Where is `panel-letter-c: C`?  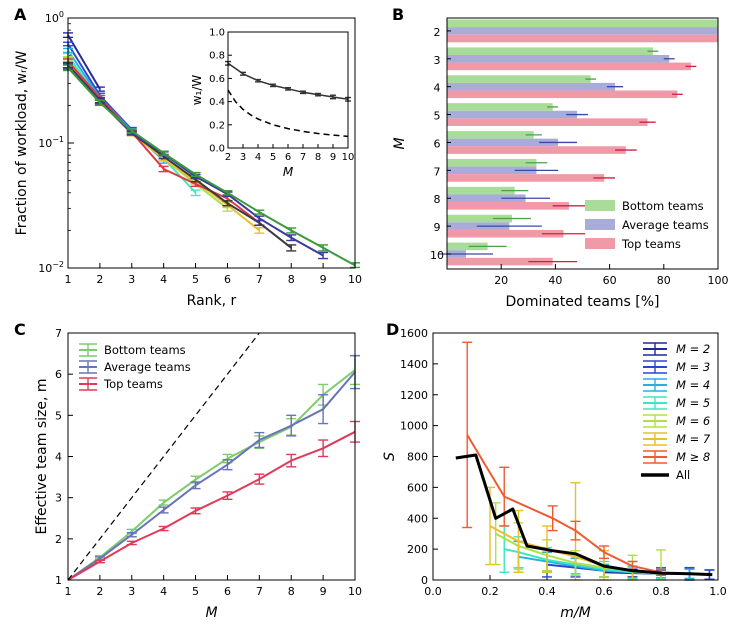
panel-letter-c: C is located at coordinates (20, 329).